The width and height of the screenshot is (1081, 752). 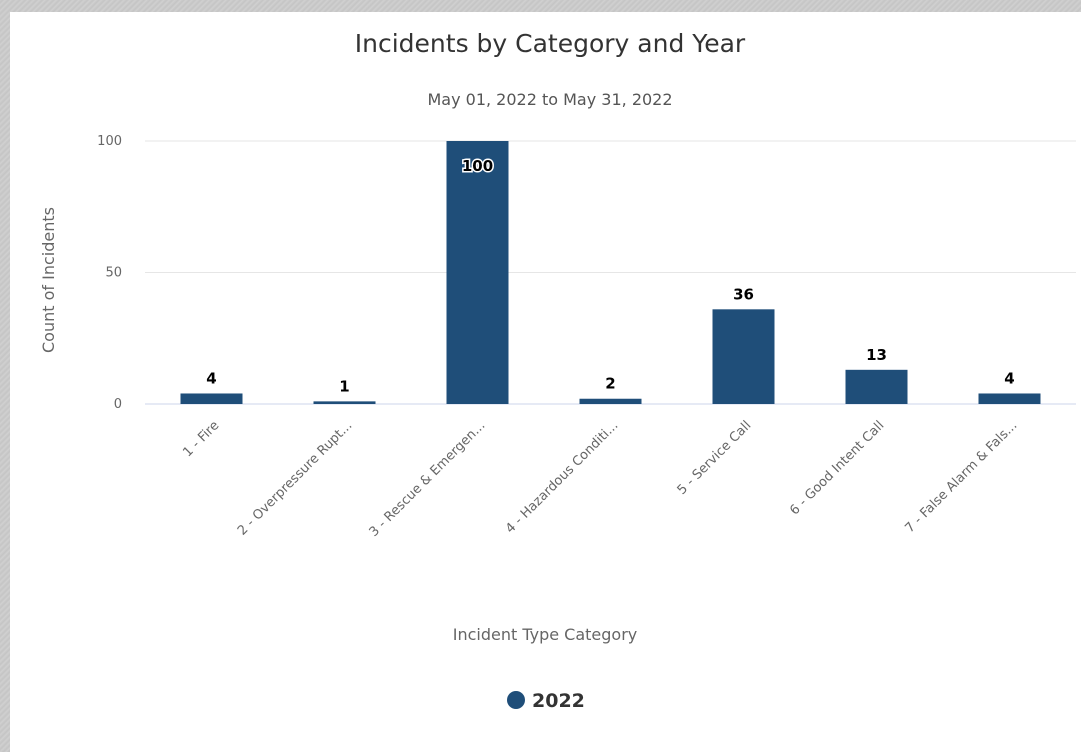 What do you see at coordinates (113, 273) in the screenshot?
I see `y-tick-label: 50` at bounding box center [113, 273].